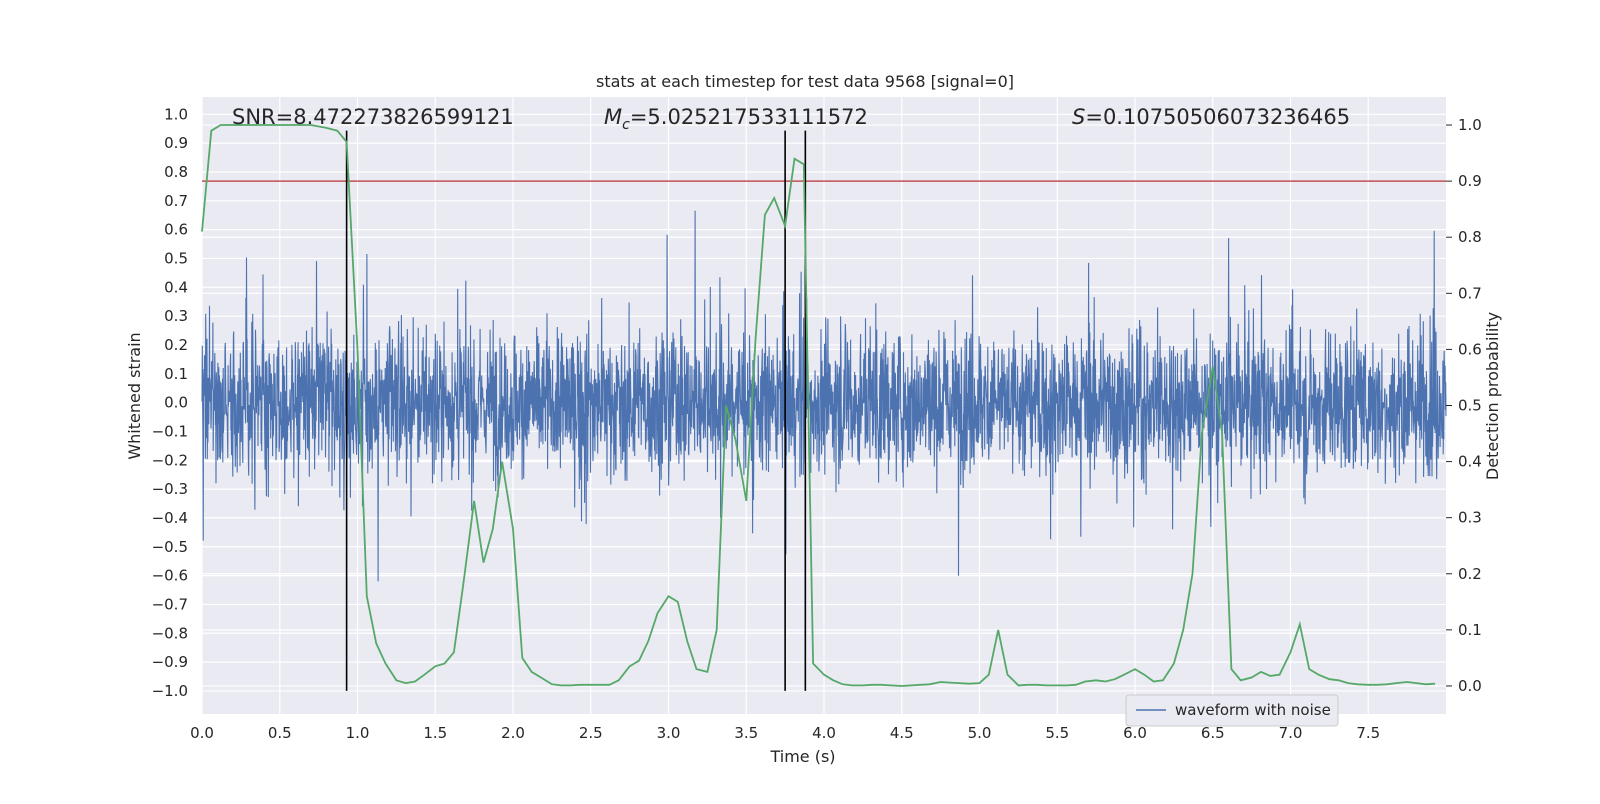 Image resolution: width=1600 pixels, height=804 pixels. I want to click on right-tick-label: 0.2, so click(1470, 574).